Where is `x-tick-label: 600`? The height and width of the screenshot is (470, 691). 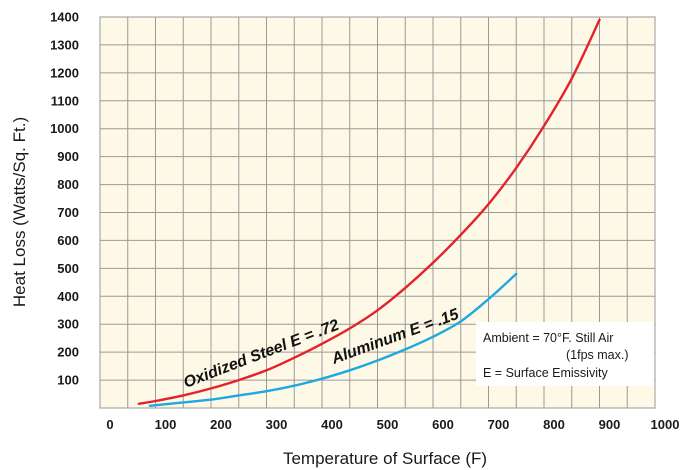
x-tick-label: 600 is located at coordinates (443, 424).